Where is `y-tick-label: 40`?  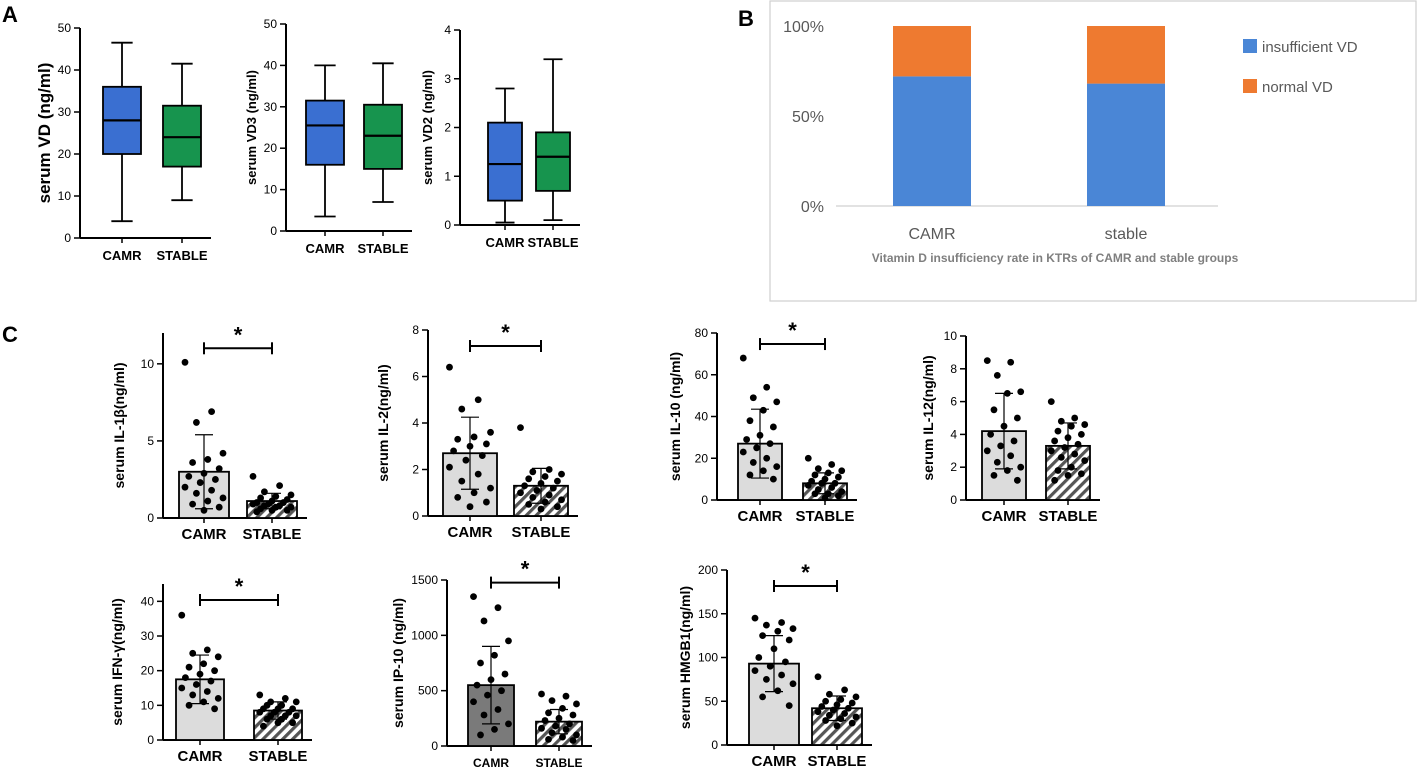 y-tick-label: 40 is located at coordinates (702, 417).